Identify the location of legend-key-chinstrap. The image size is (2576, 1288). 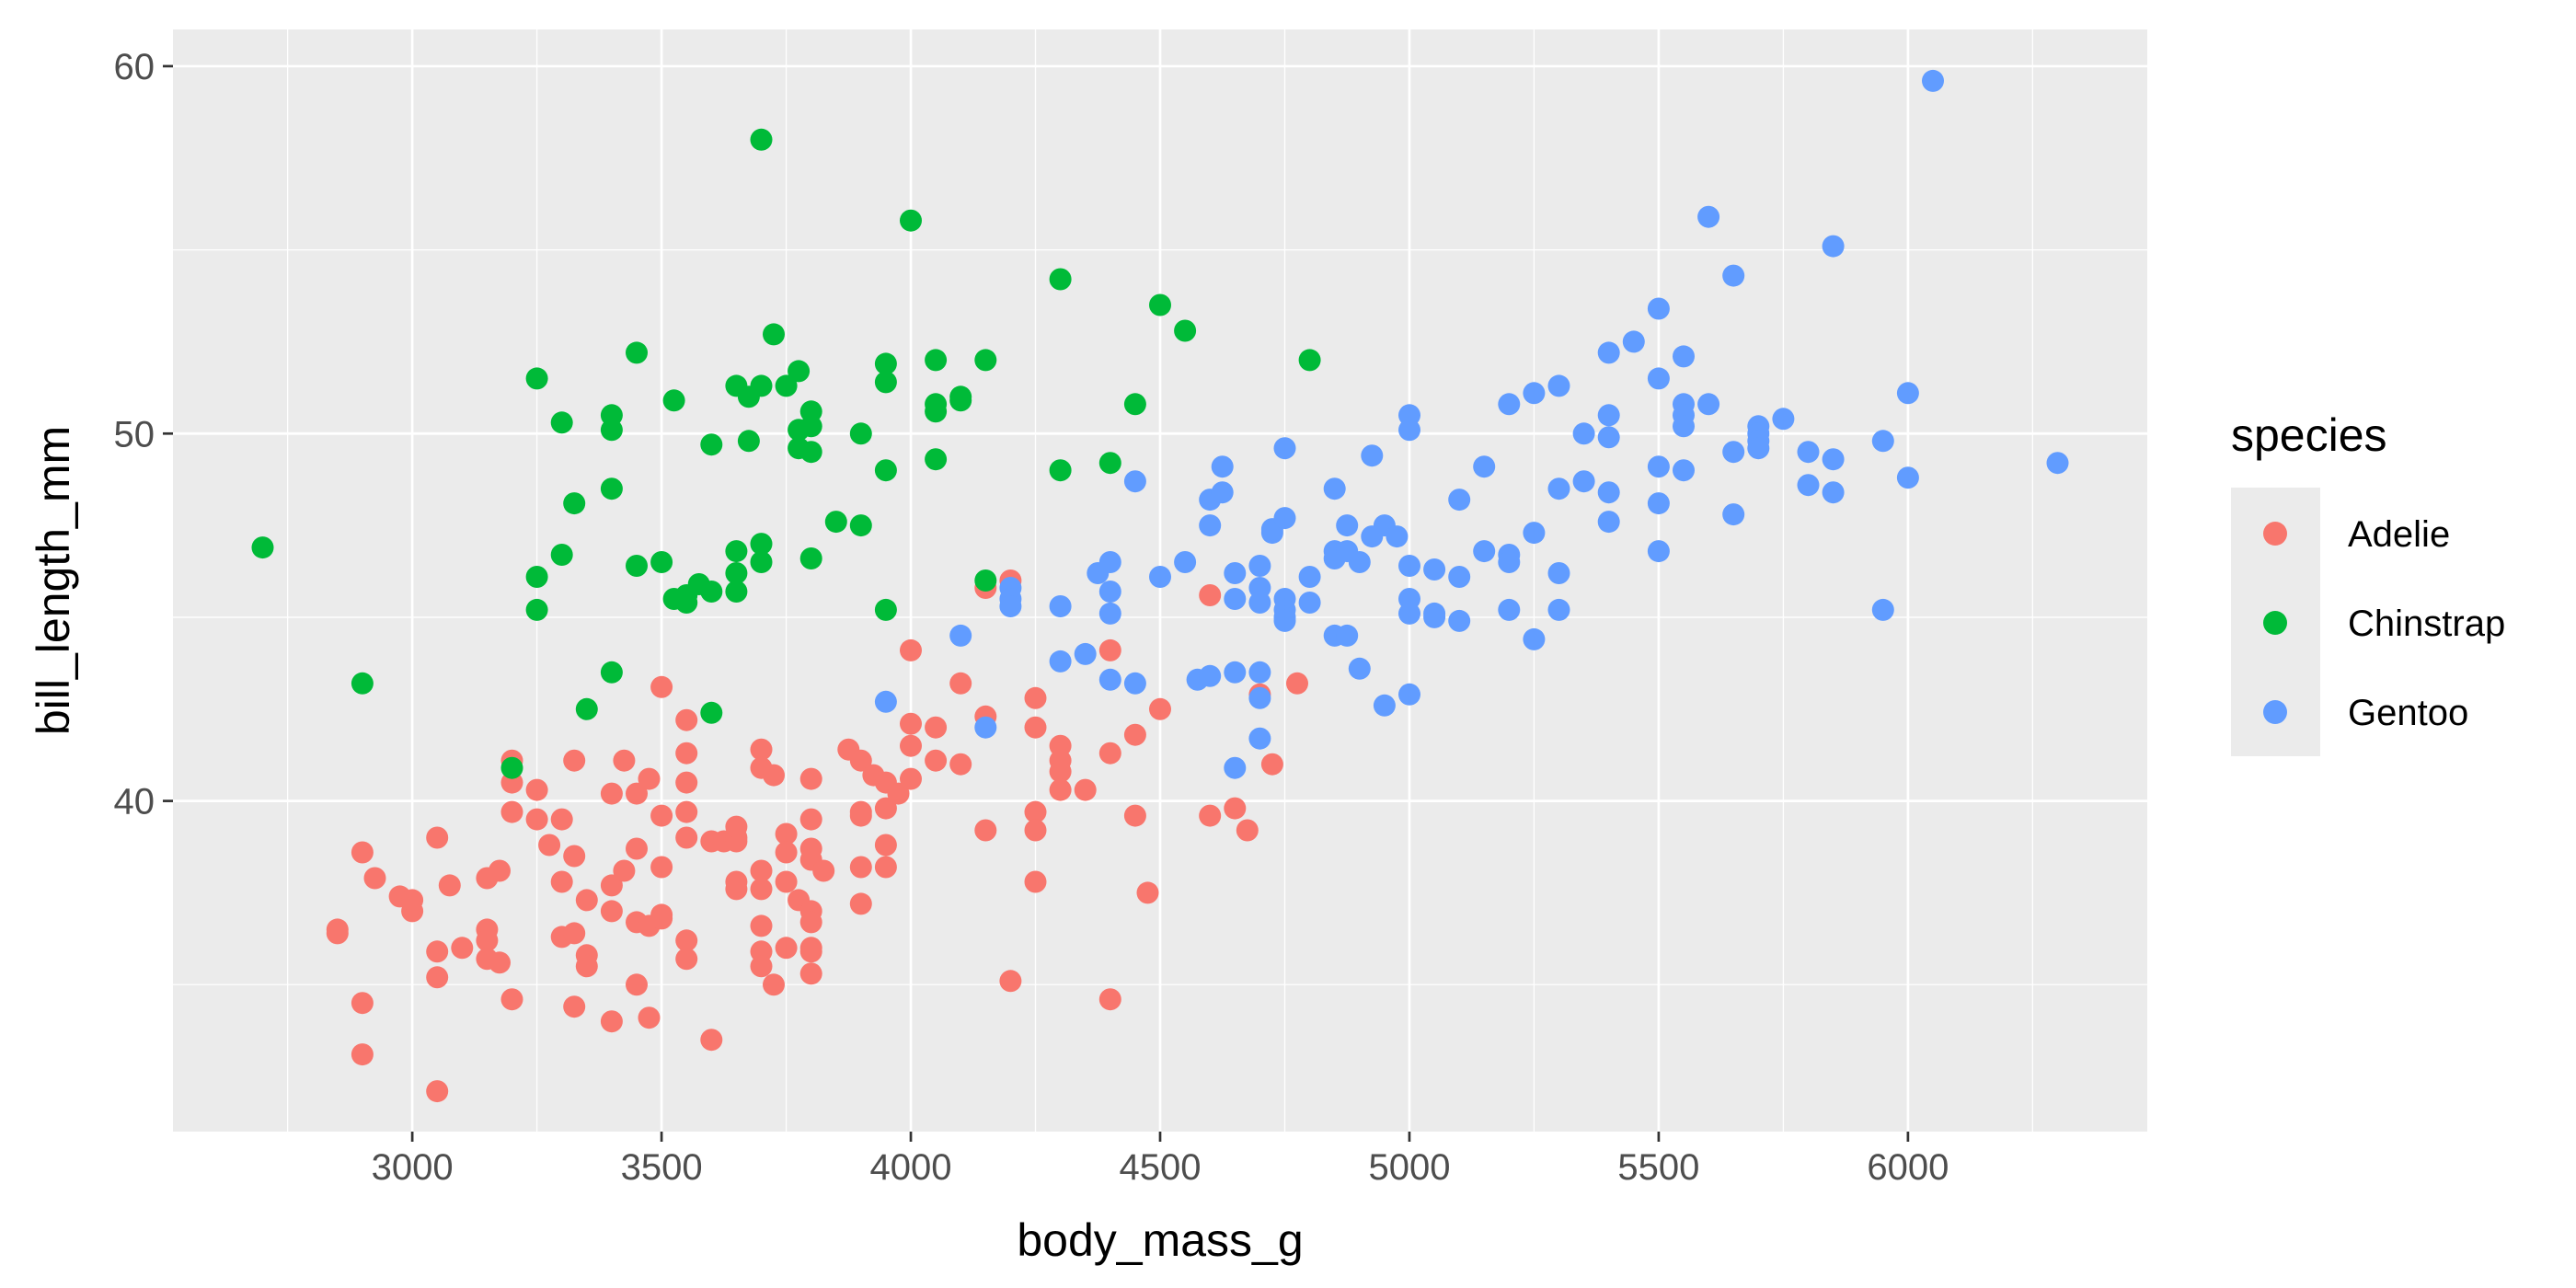
(2275, 623).